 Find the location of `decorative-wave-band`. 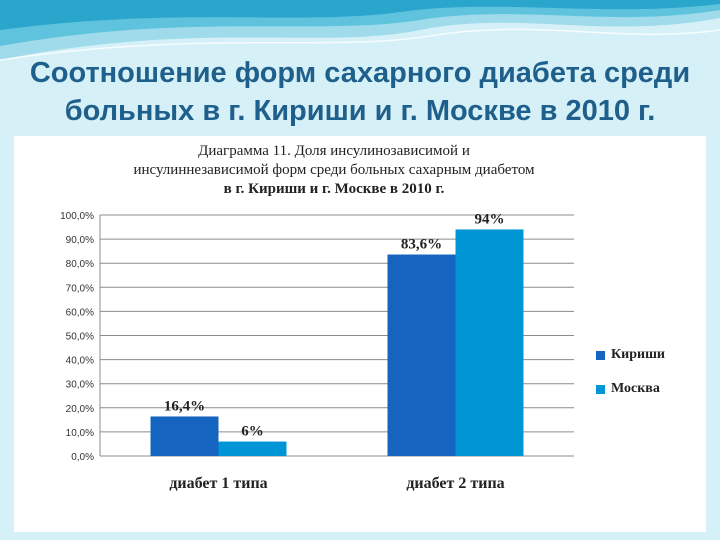

decorative-wave-band is located at coordinates (360, 30).